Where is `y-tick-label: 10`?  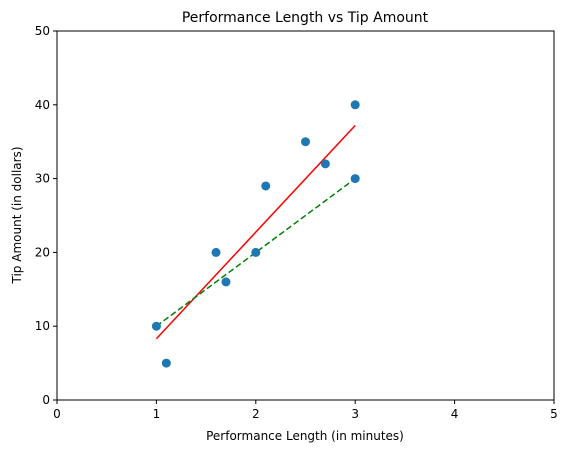
y-tick-label: 10 is located at coordinates (42, 326).